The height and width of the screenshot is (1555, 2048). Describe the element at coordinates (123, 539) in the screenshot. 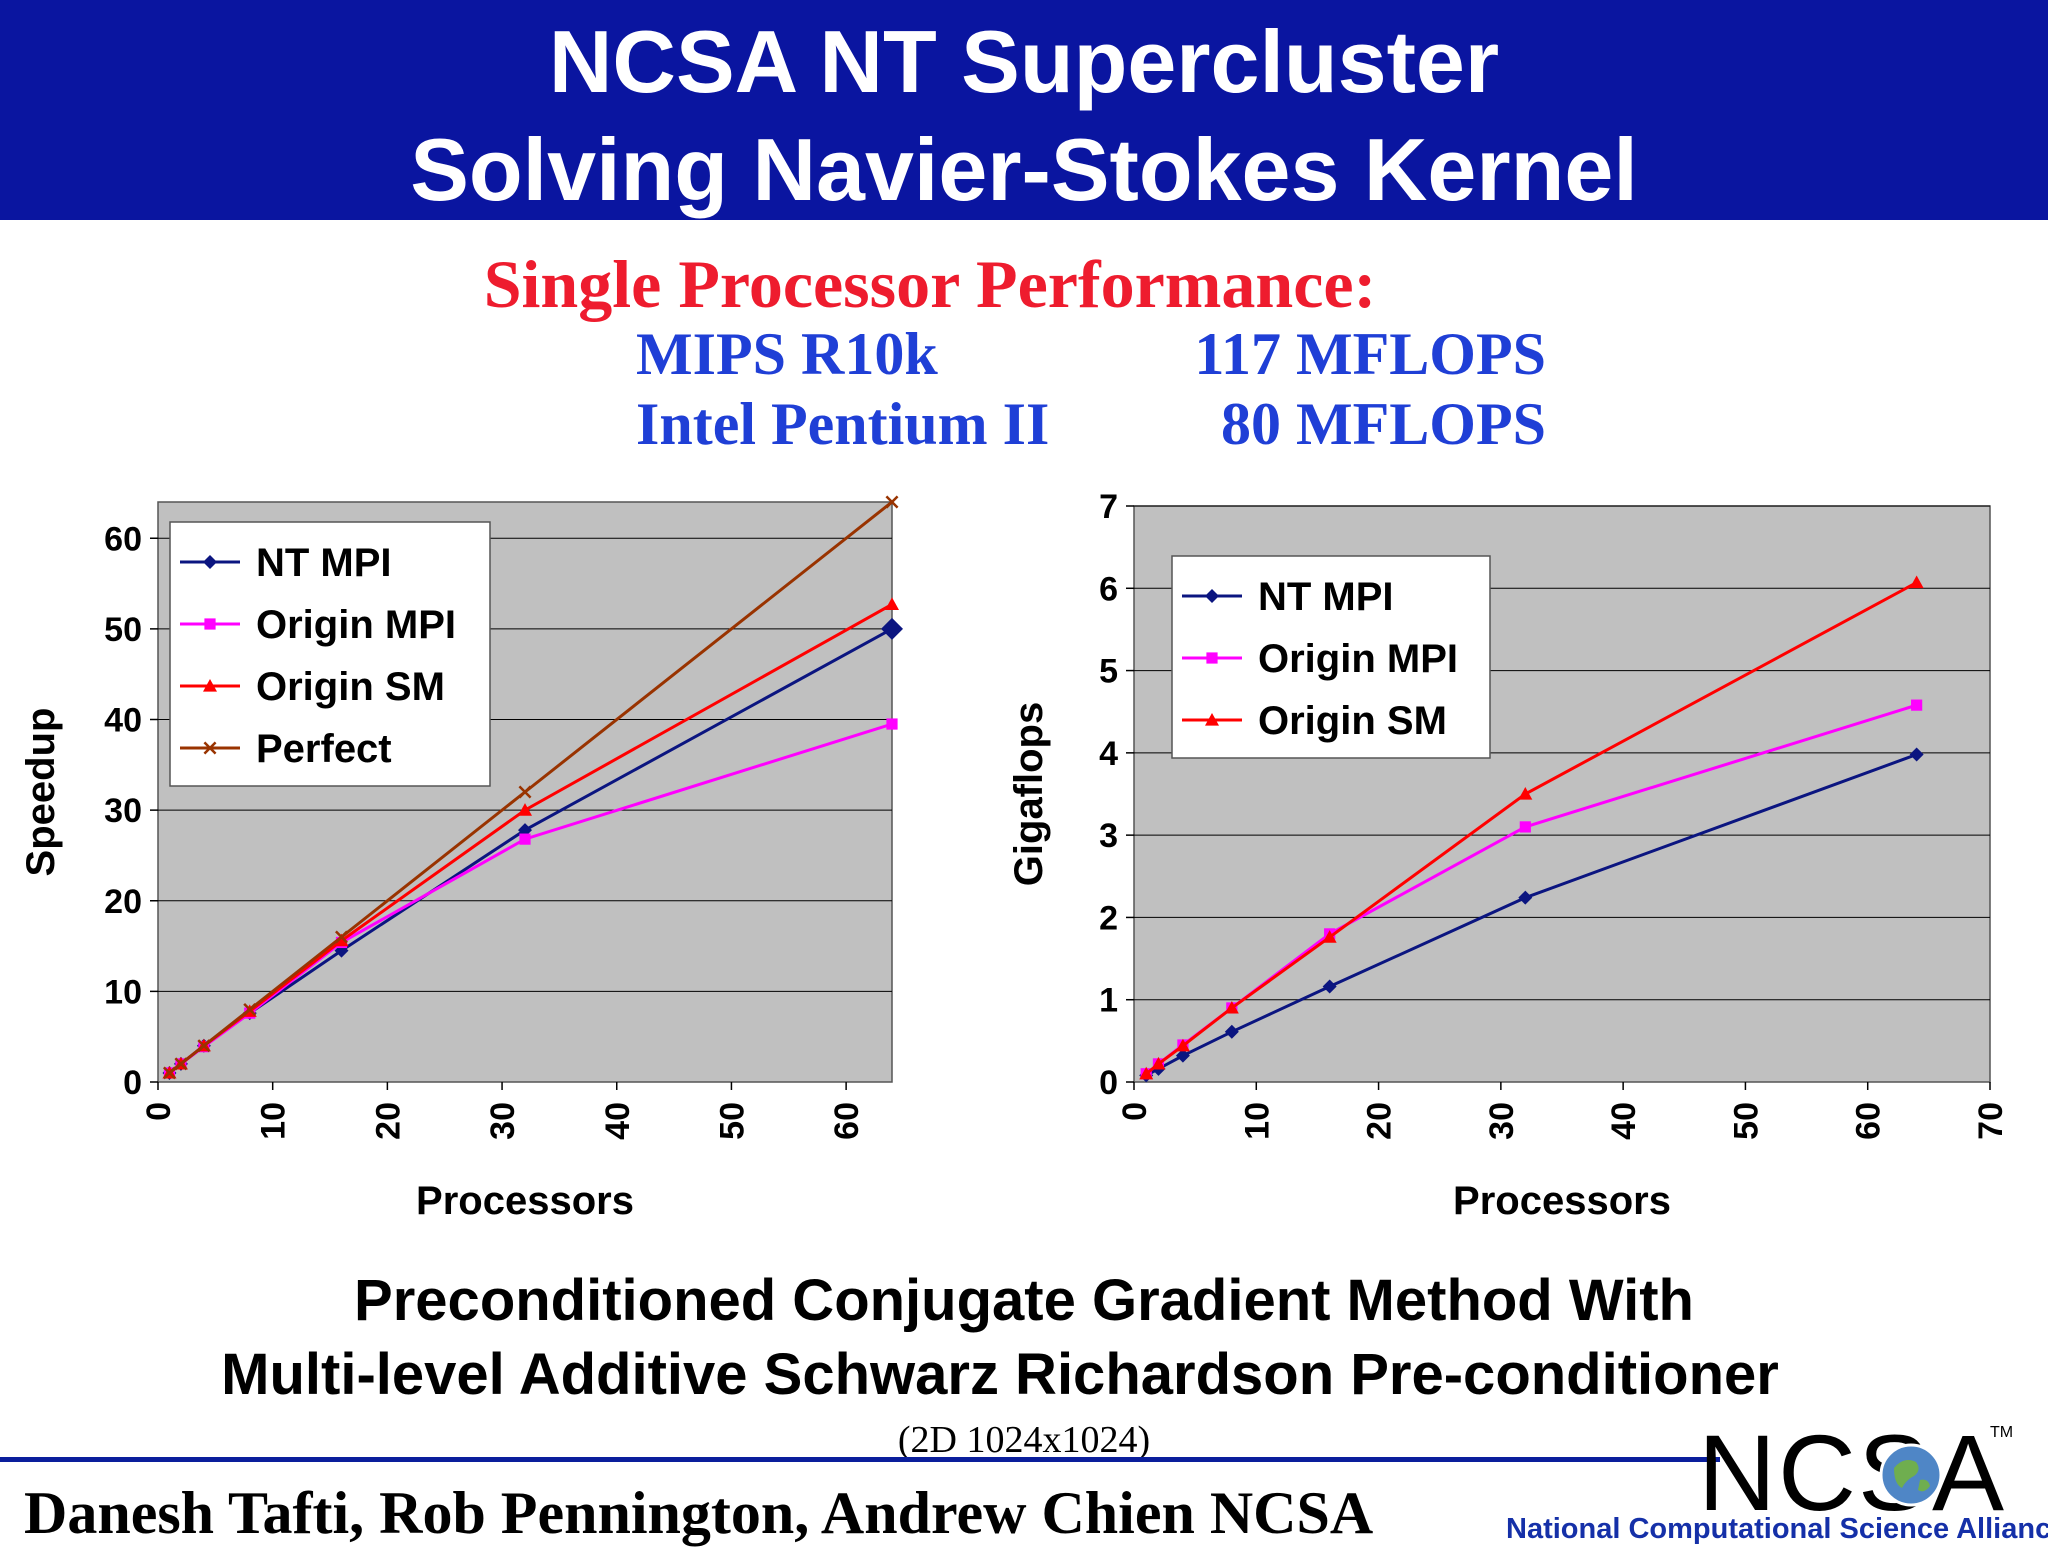

I see `y-tick-label: 60` at that location.